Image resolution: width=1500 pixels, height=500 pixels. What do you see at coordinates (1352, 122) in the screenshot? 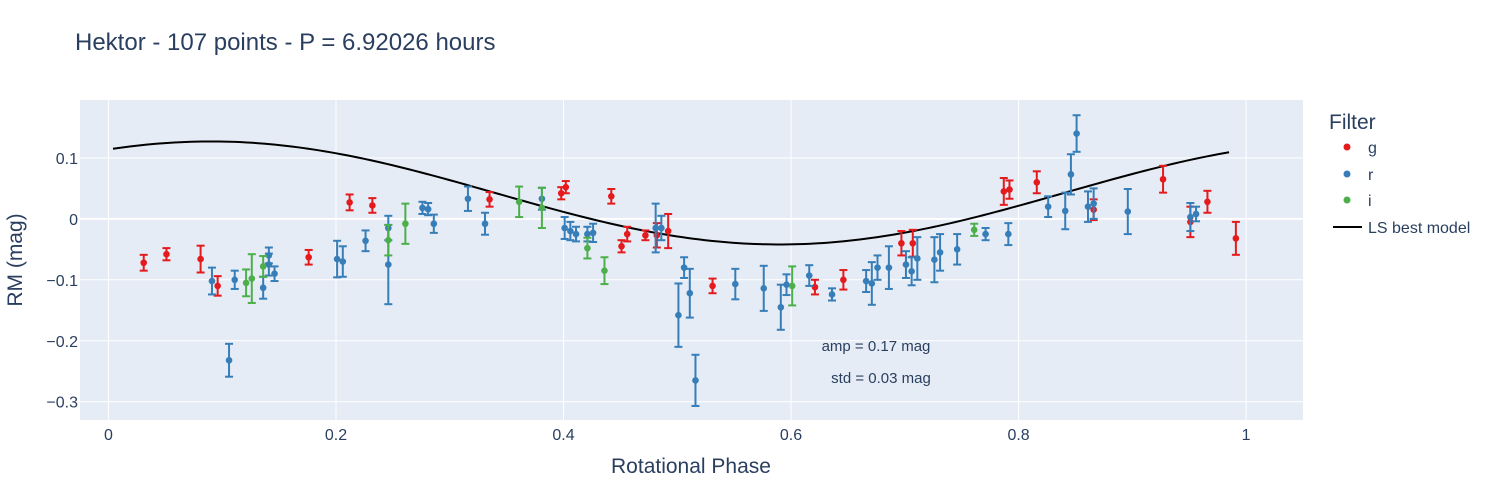
I see `legend-title: Filter` at bounding box center [1352, 122].